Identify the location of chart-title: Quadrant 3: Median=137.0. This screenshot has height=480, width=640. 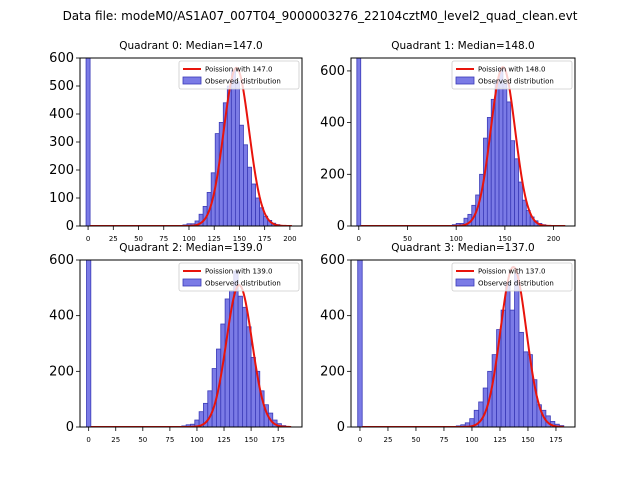
(462, 248).